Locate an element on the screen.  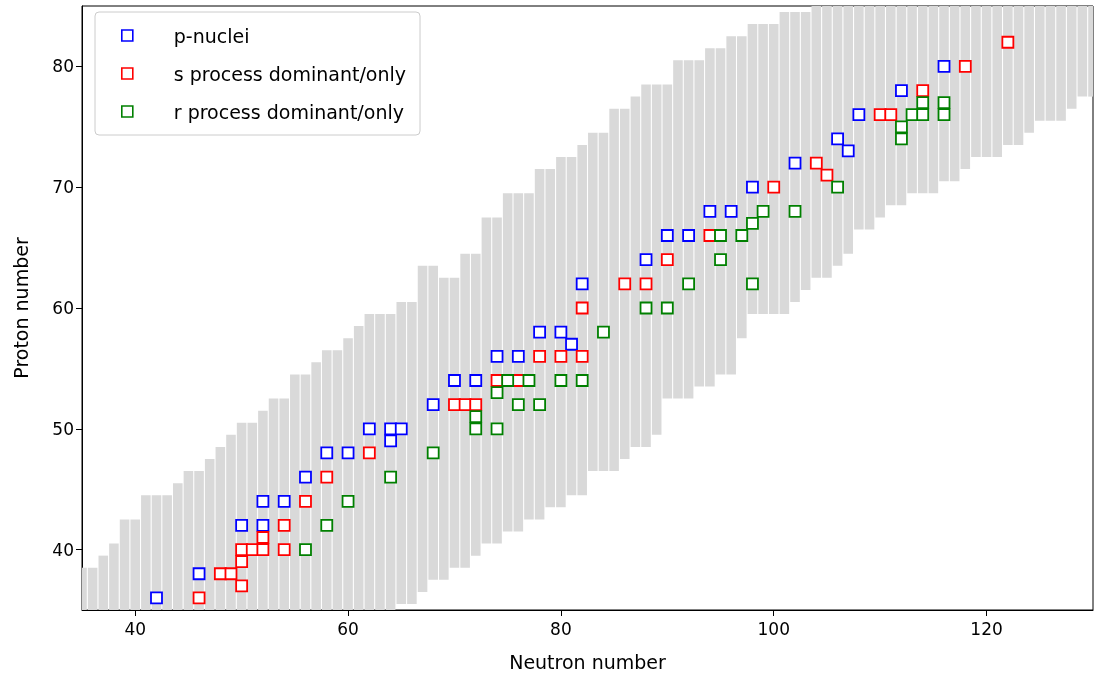
x-tick-label: 60 is located at coordinates (348, 628).